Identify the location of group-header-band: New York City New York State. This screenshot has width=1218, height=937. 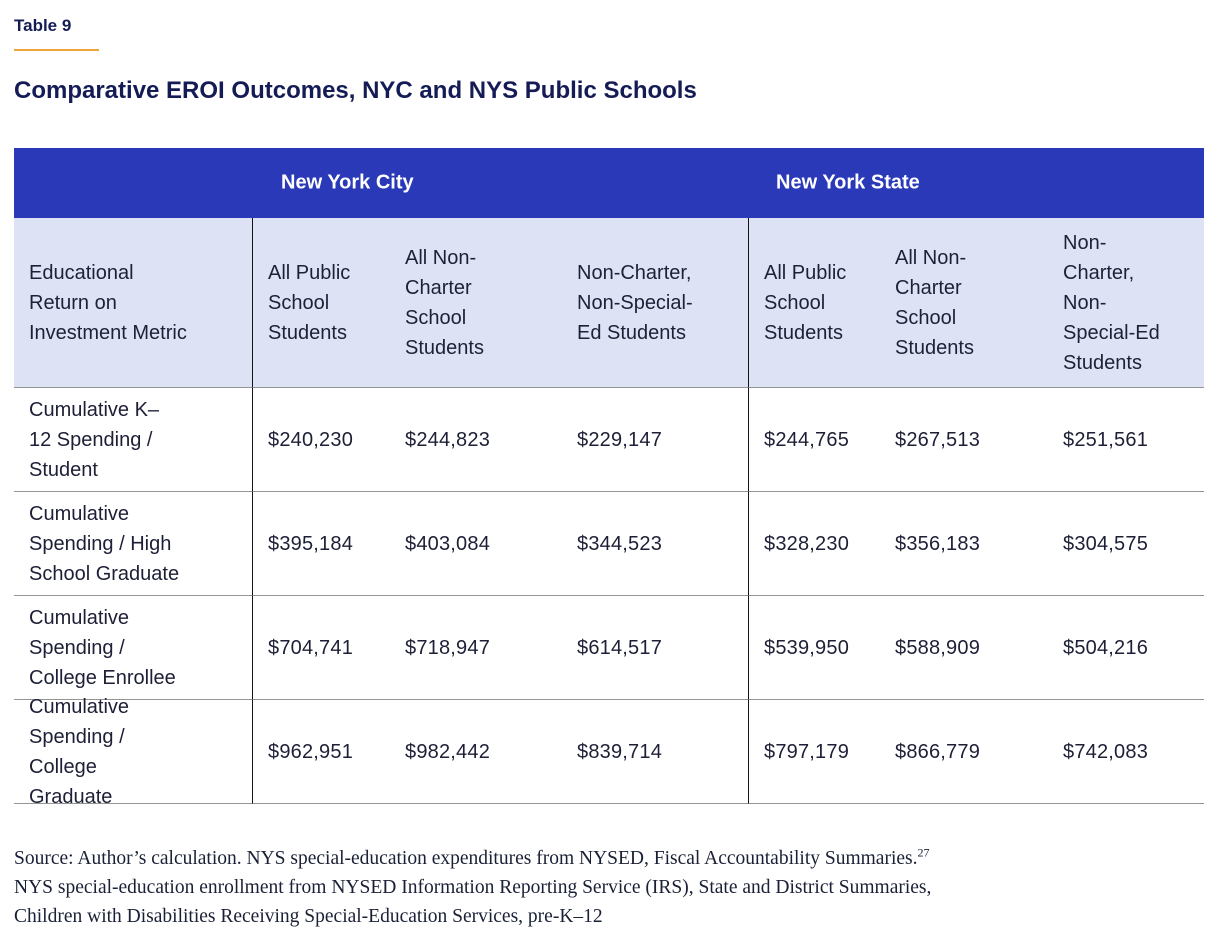
(609, 183).